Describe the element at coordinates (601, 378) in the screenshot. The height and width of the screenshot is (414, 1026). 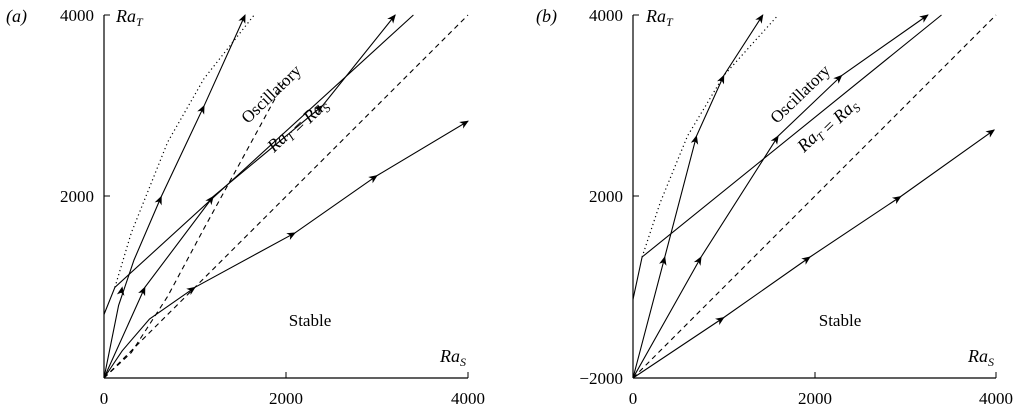
I see `y-tick-label: −2000` at that location.